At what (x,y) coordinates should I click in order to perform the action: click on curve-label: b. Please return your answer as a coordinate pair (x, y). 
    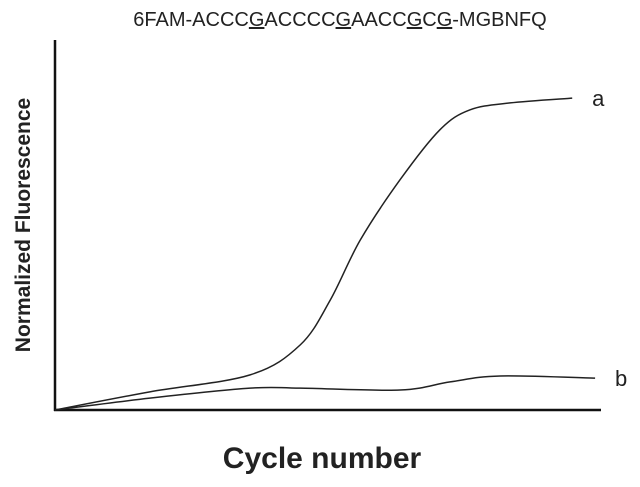
    Looking at the image, I should click on (621, 378).